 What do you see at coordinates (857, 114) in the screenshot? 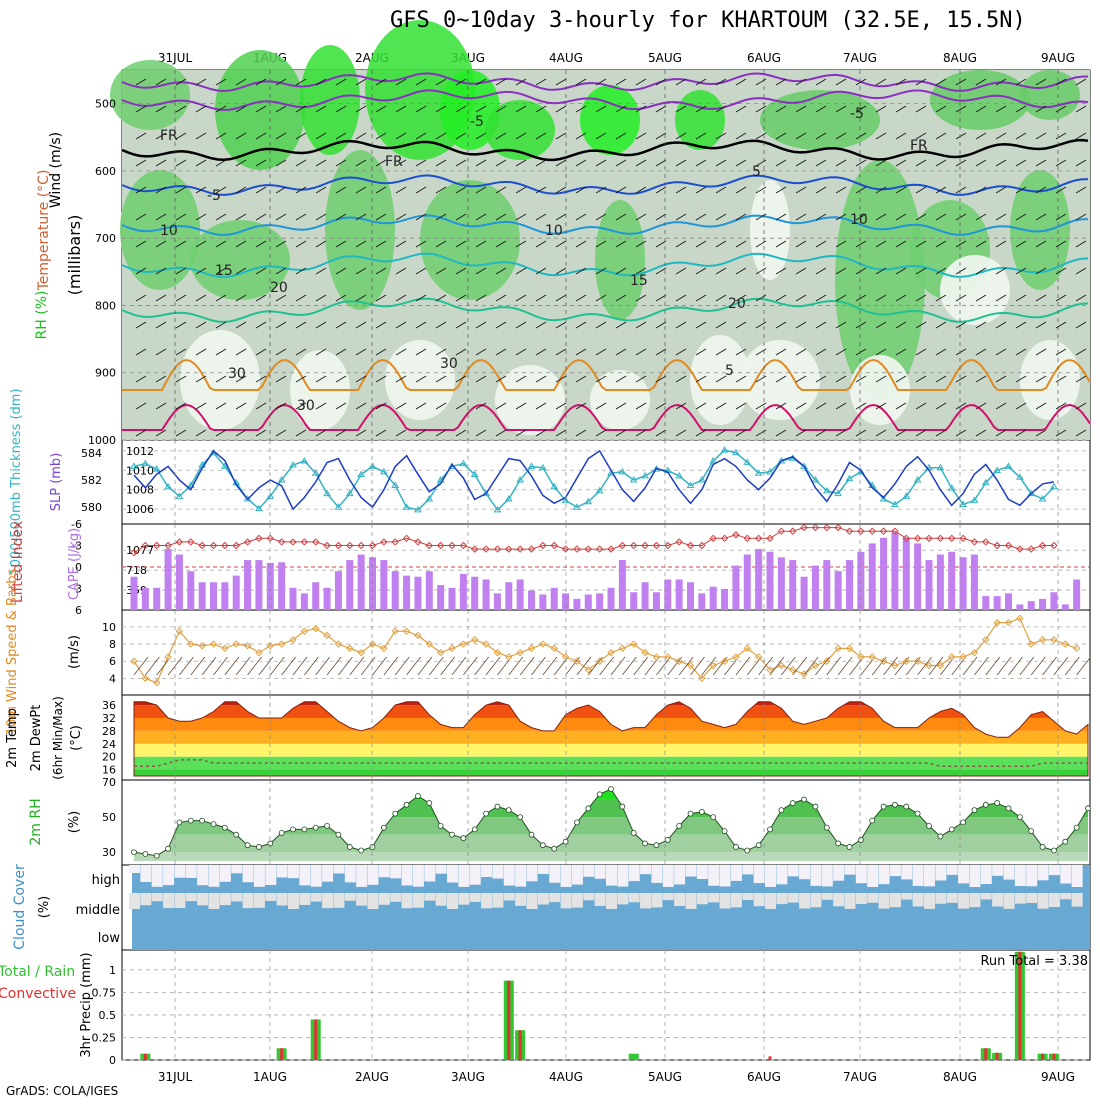
I see `contour-label: -5` at bounding box center [857, 114].